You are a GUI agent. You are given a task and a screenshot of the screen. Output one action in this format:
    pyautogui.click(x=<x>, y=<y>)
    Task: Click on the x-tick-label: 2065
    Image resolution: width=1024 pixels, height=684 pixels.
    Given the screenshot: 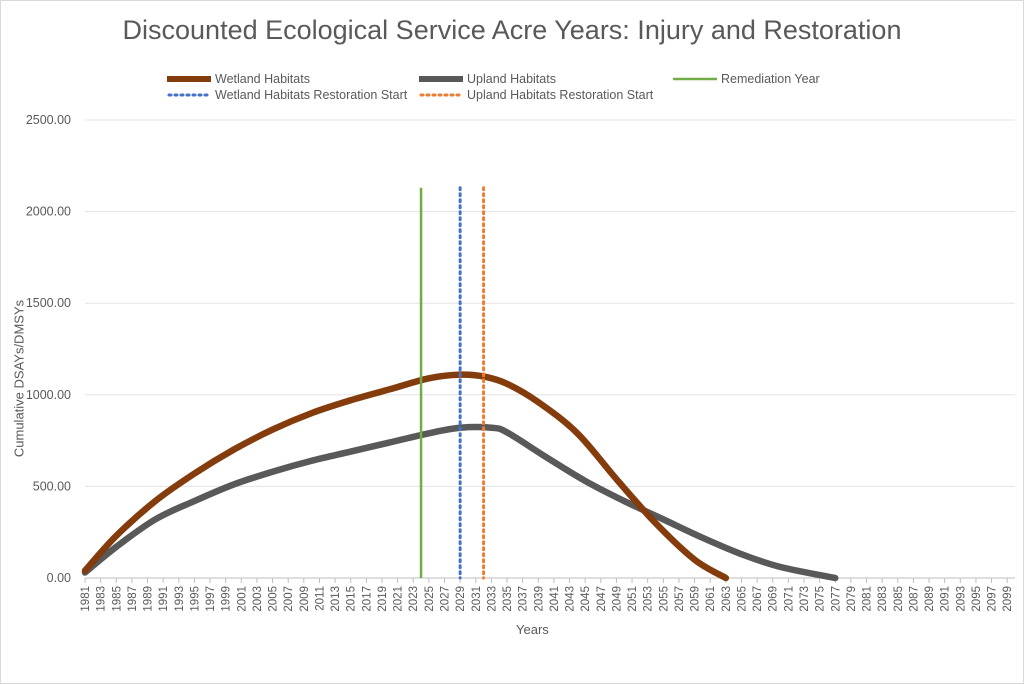 What is the action you would take?
    pyautogui.click(x=742, y=599)
    